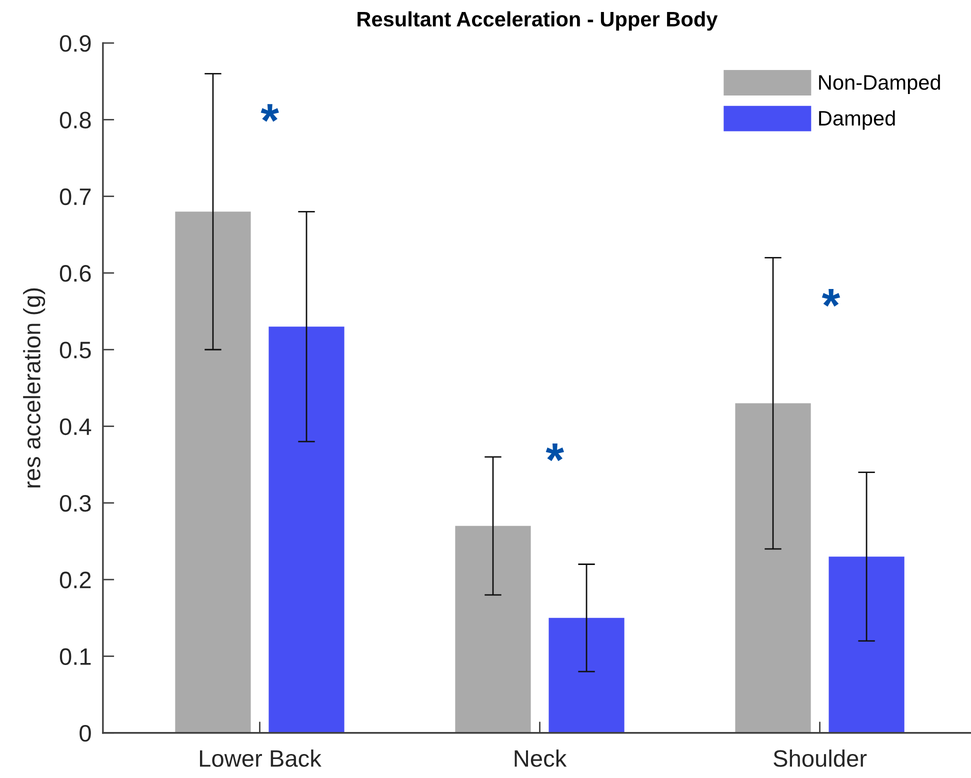  What do you see at coordinates (75, 350) in the screenshot?
I see `y-tick-label: 0.5` at bounding box center [75, 350].